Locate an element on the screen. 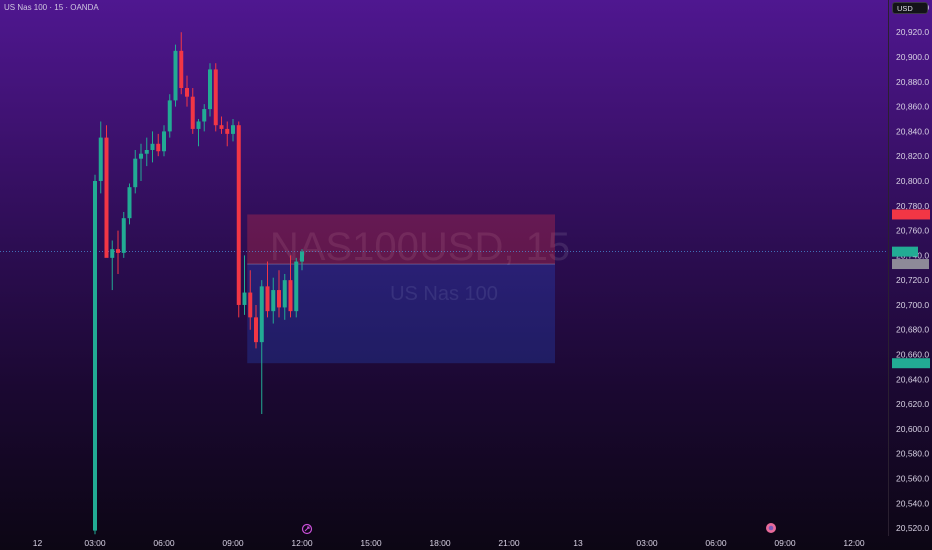  price-tick-label: 20,880.0 is located at coordinates (912, 82).